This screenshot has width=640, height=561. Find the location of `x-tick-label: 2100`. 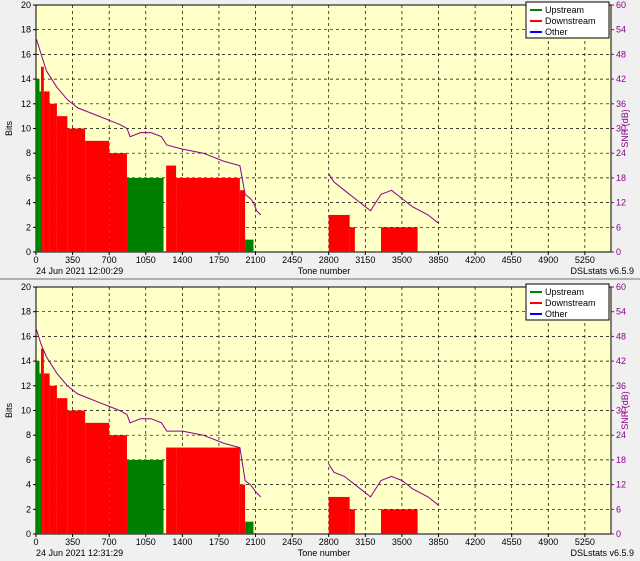

x-tick-label: 2100 is located at coordinates (256, 542).